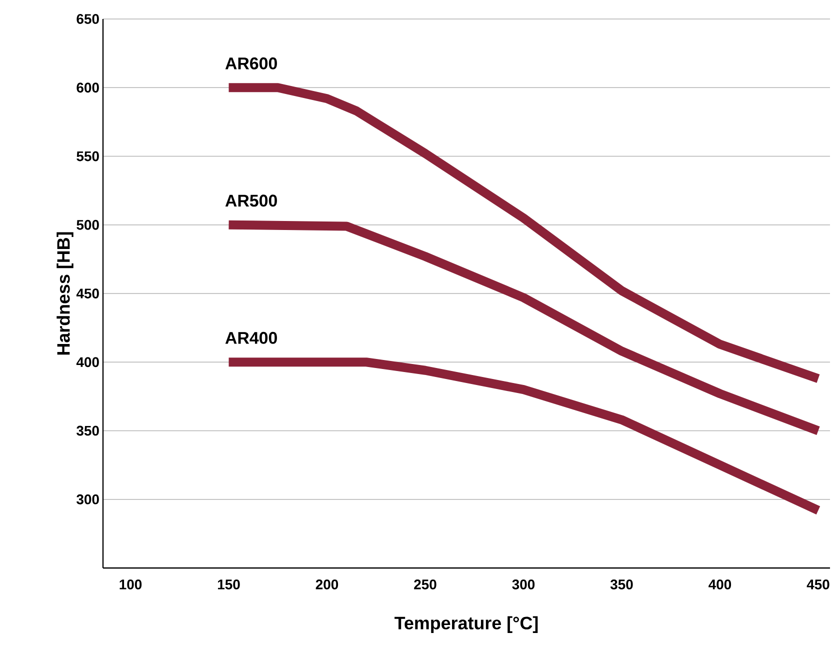 This screenshot has width=837, height=666. I want to click on x-tick-label: 350, so click(621, 585).